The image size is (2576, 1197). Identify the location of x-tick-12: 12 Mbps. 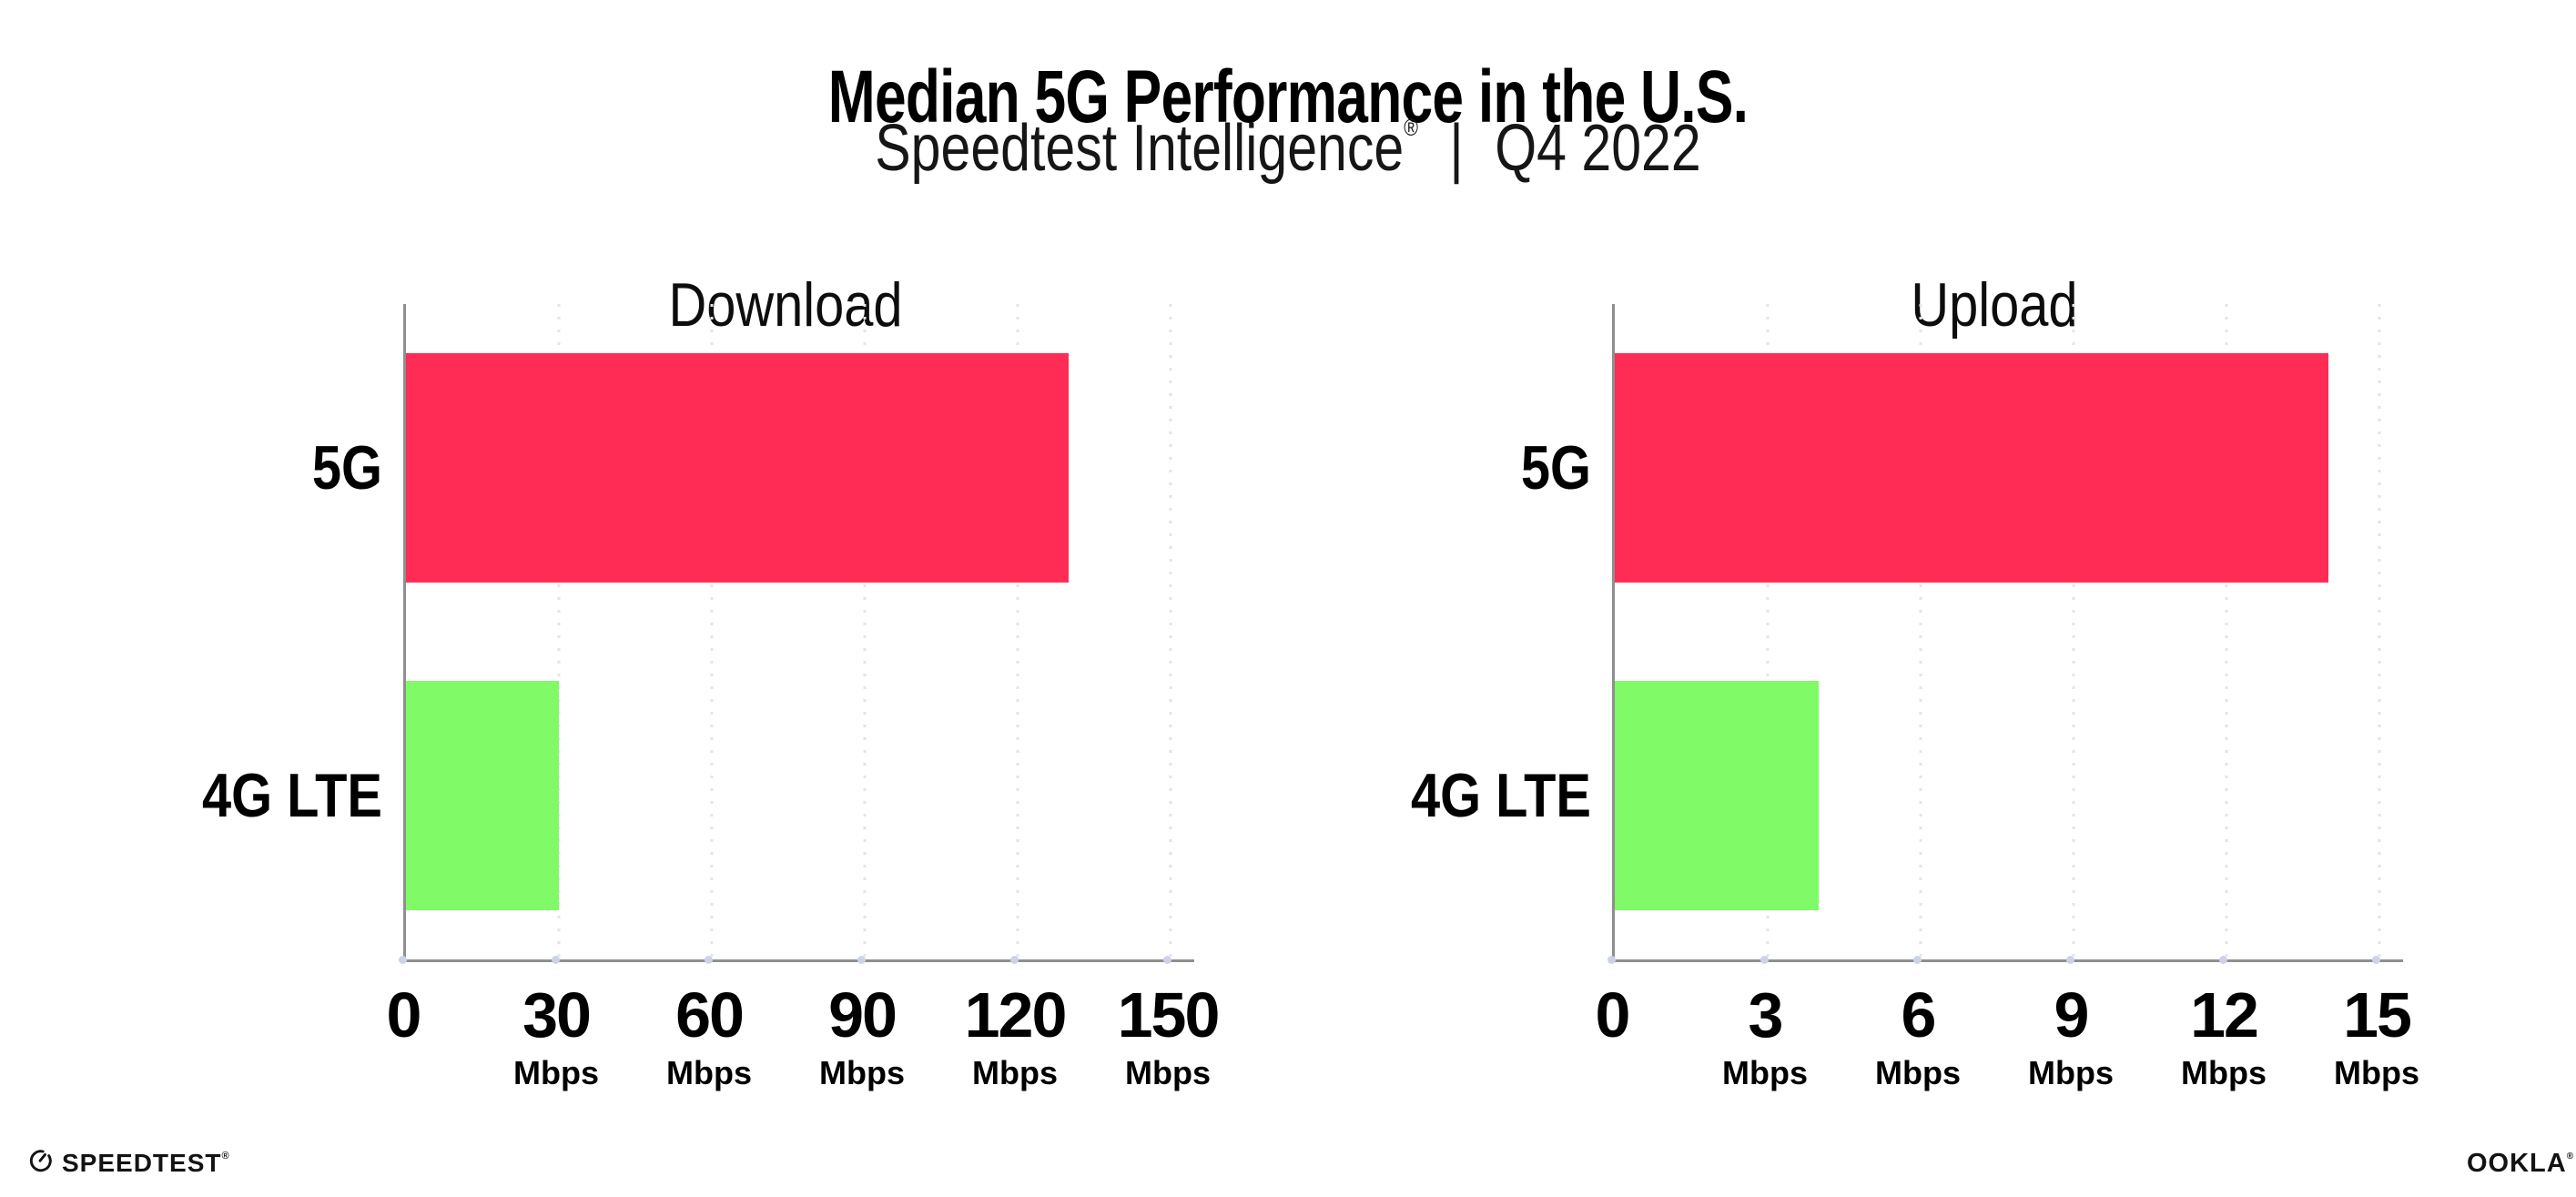
(2224, 1035).